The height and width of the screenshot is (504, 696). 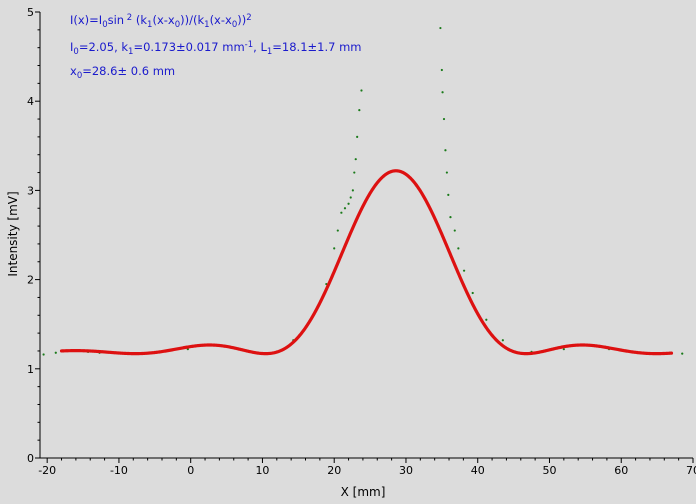 I want to click on y-tick-label: 3, so click(x=30, y=190).